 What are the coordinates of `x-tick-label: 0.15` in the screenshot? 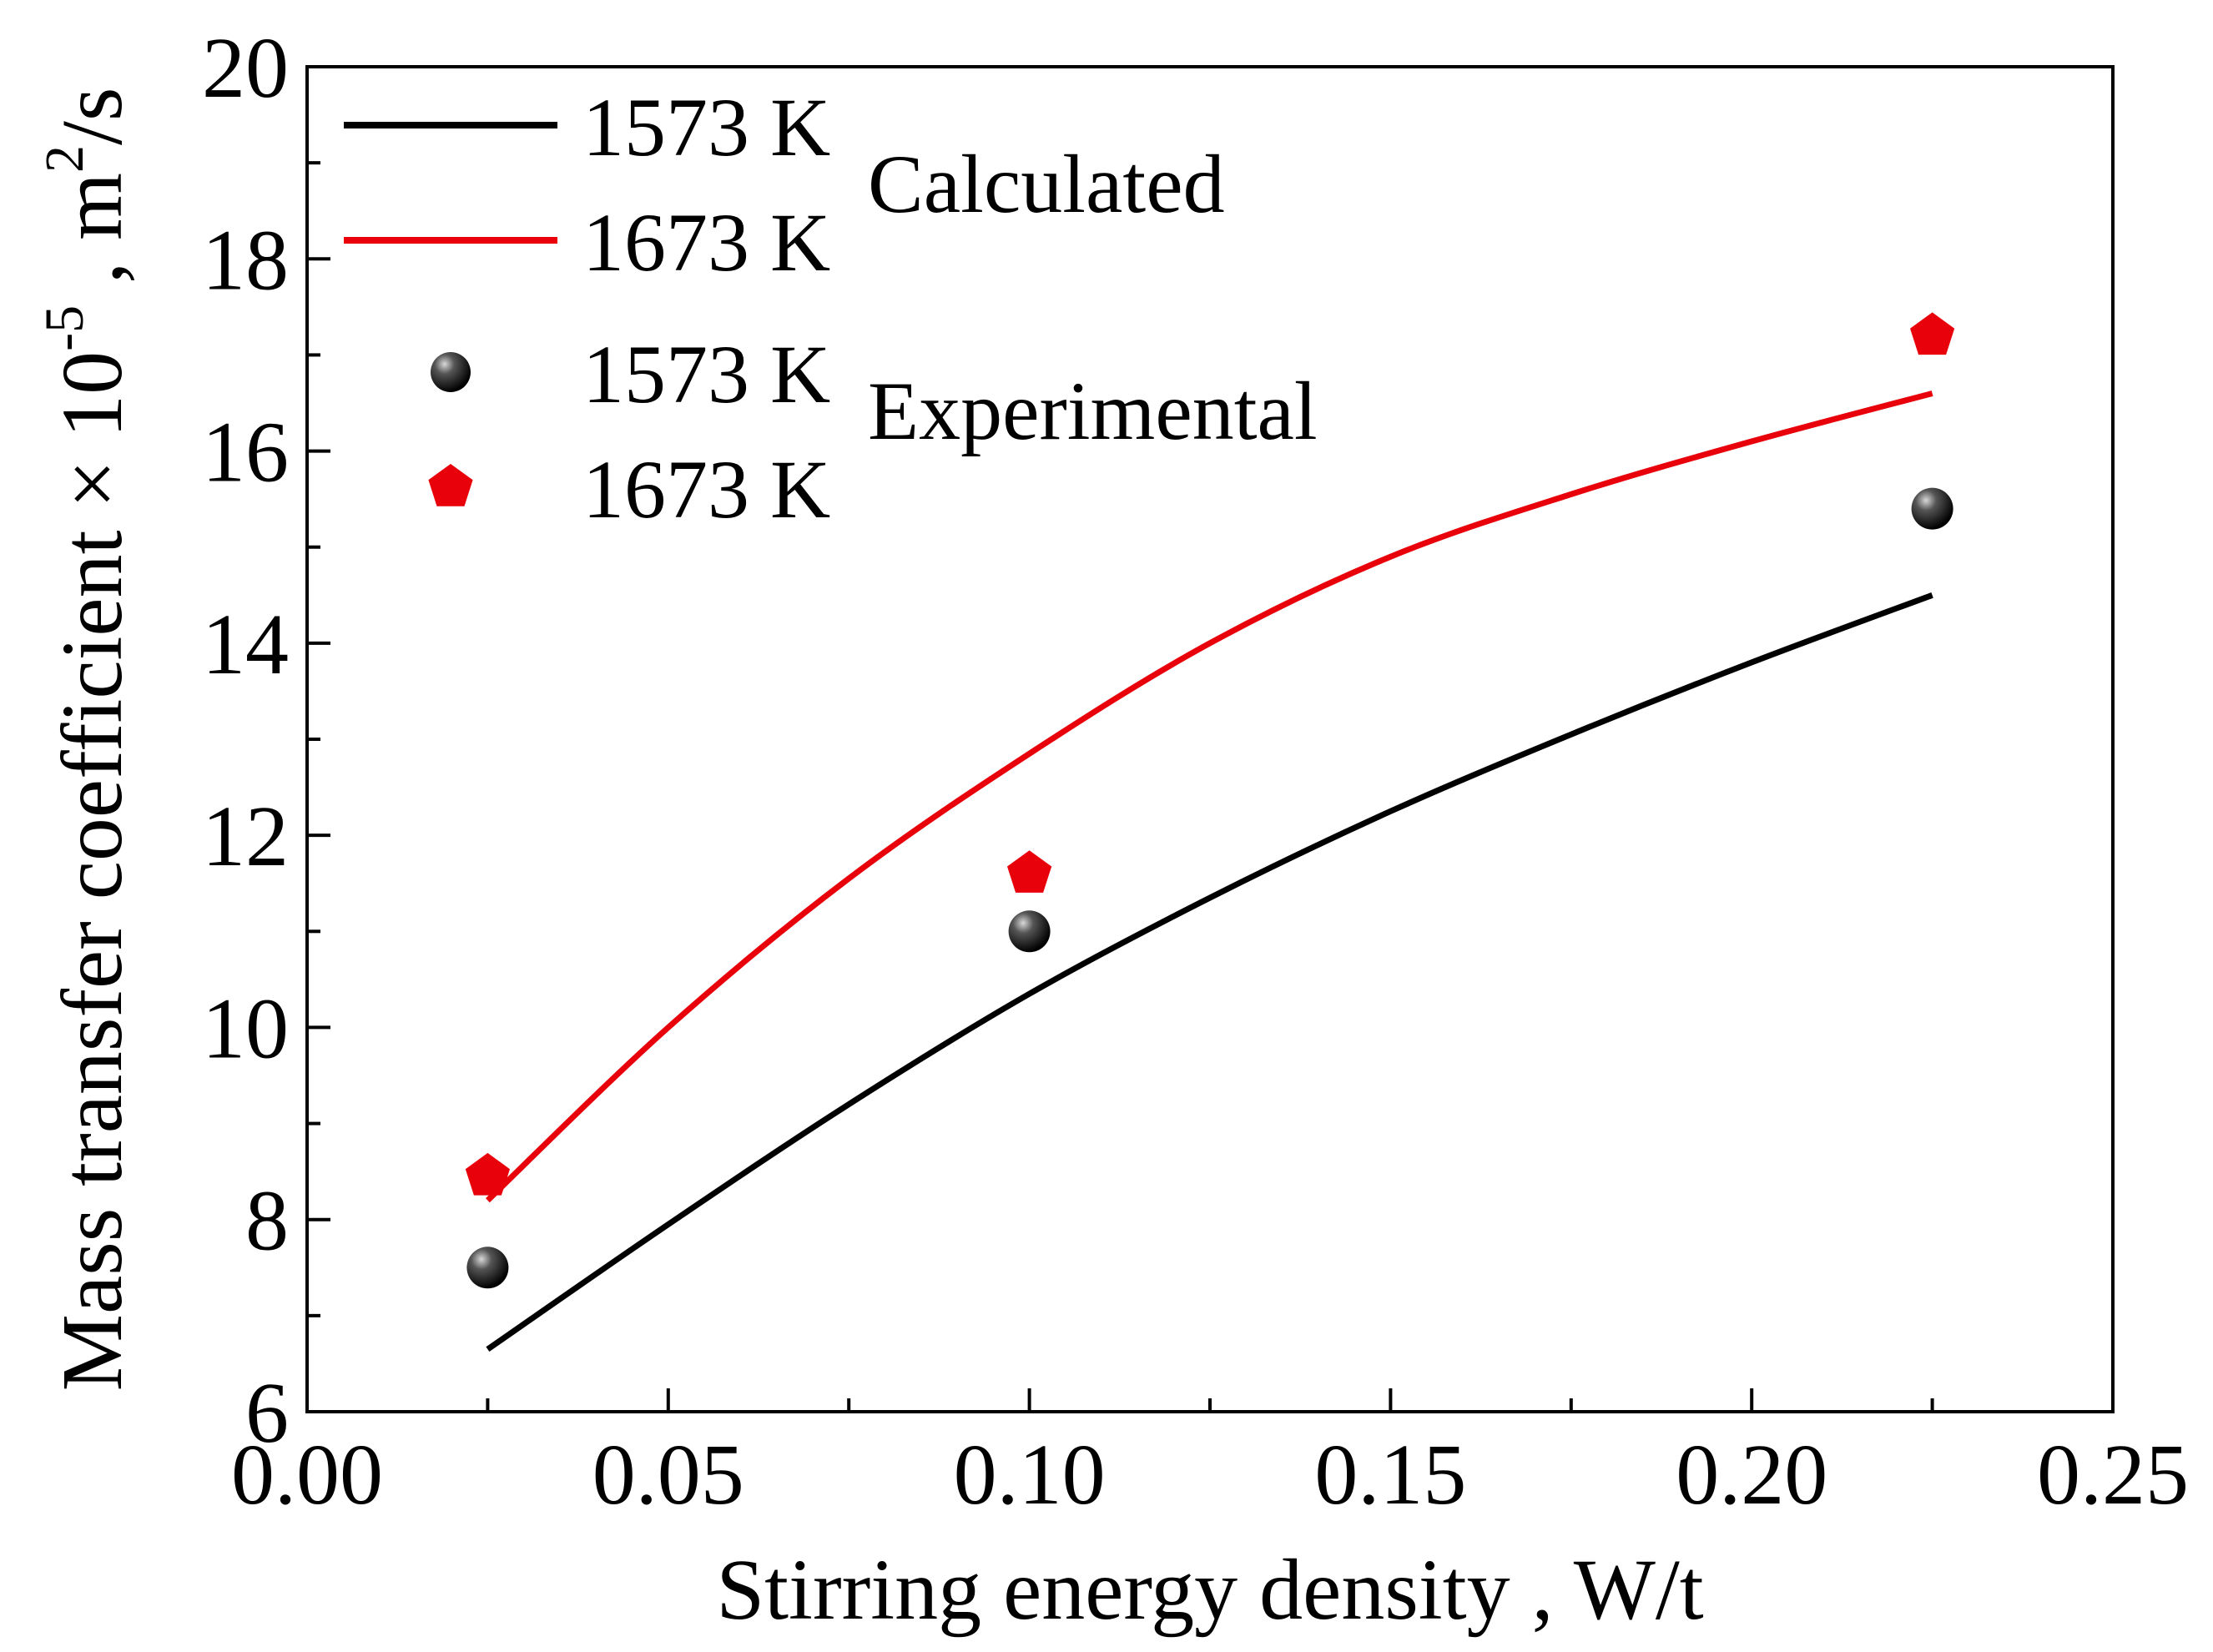 It's located at (1390, 1475).